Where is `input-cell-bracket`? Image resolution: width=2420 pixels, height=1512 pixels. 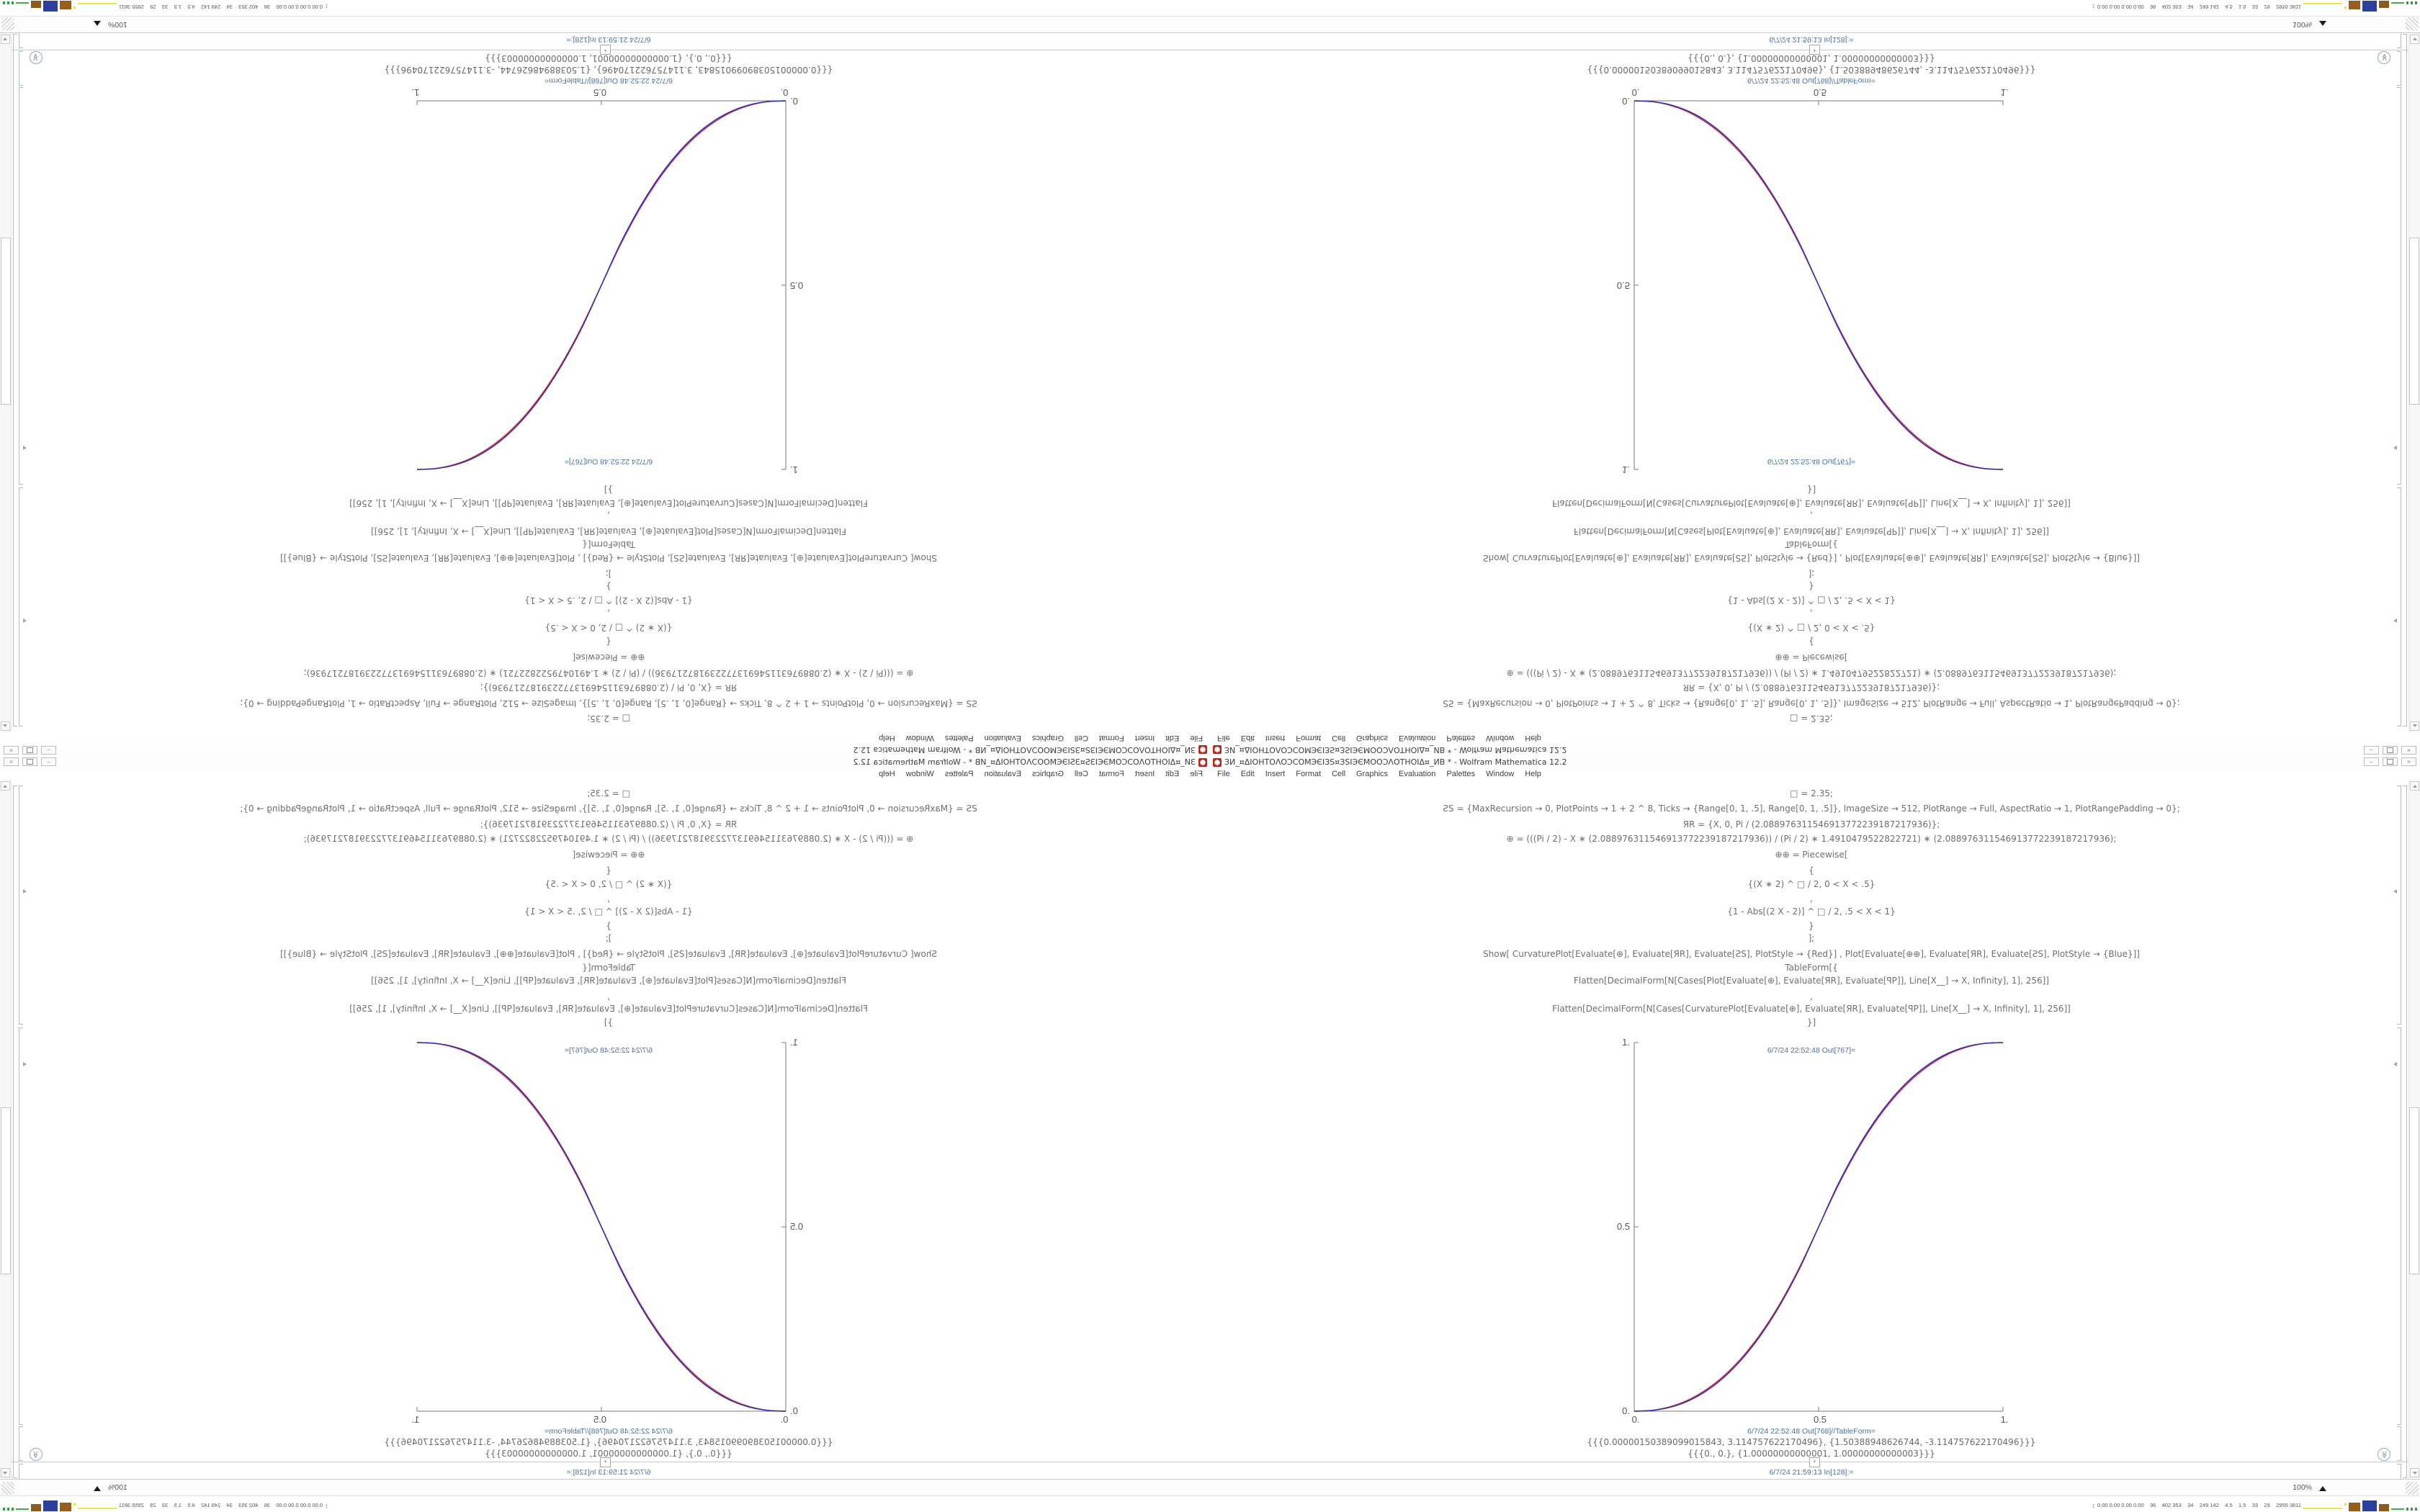 input-cell-bracket is located at coordinates (21, 905).